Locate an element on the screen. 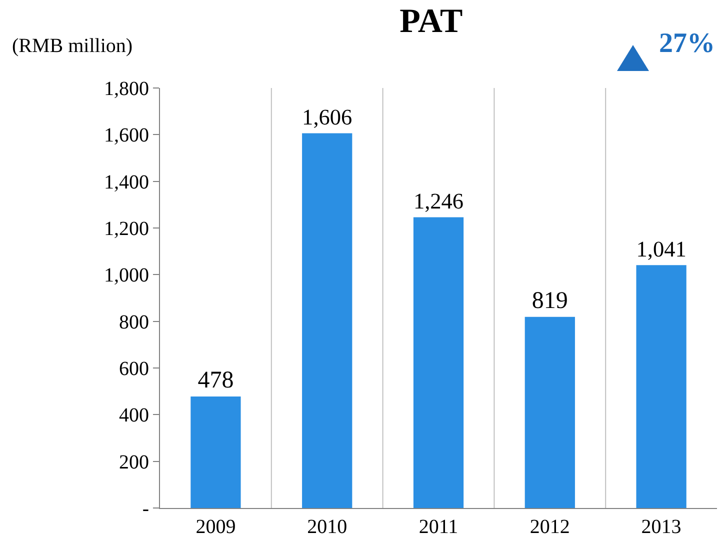 The width and height of the screenshot is (721, 550). y-tick-label: 800 is located at coordinates (134, 322).